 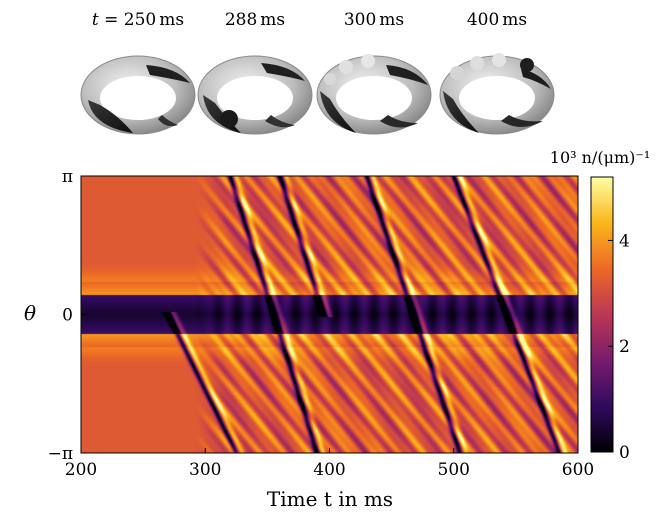 I want to click on y-tick-label: π, so click(x=67, y=177).